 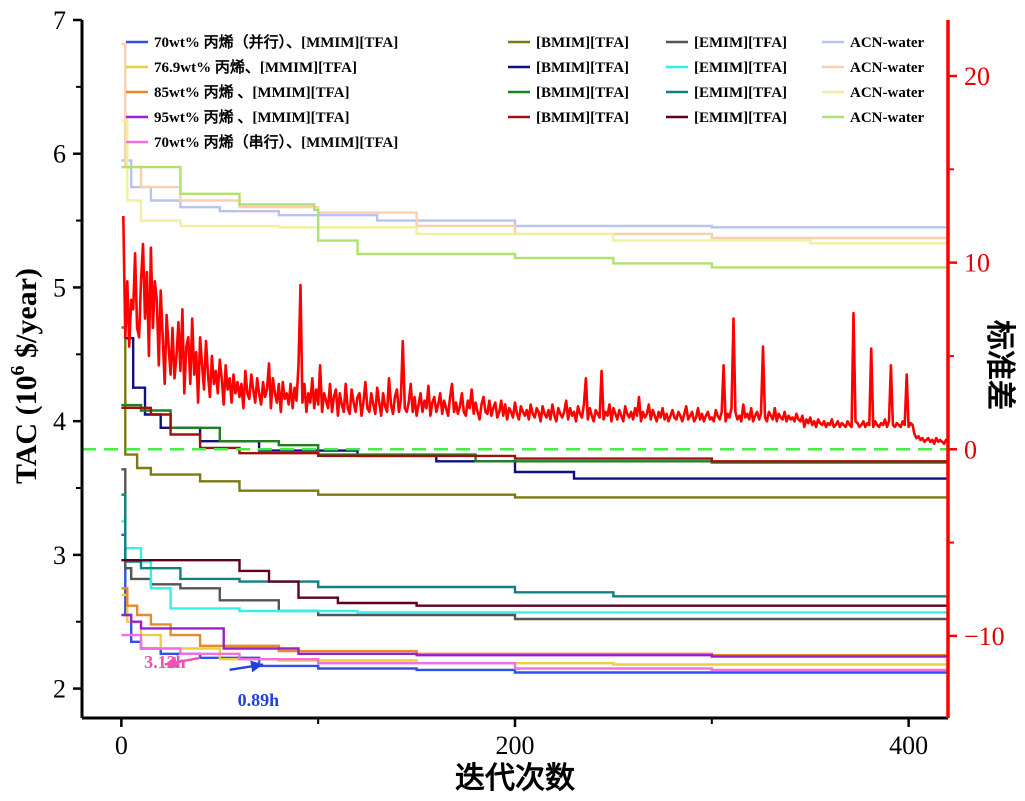 I want to click on legend-label-8: [BMIM][TFA], so click(x=582, y=118).